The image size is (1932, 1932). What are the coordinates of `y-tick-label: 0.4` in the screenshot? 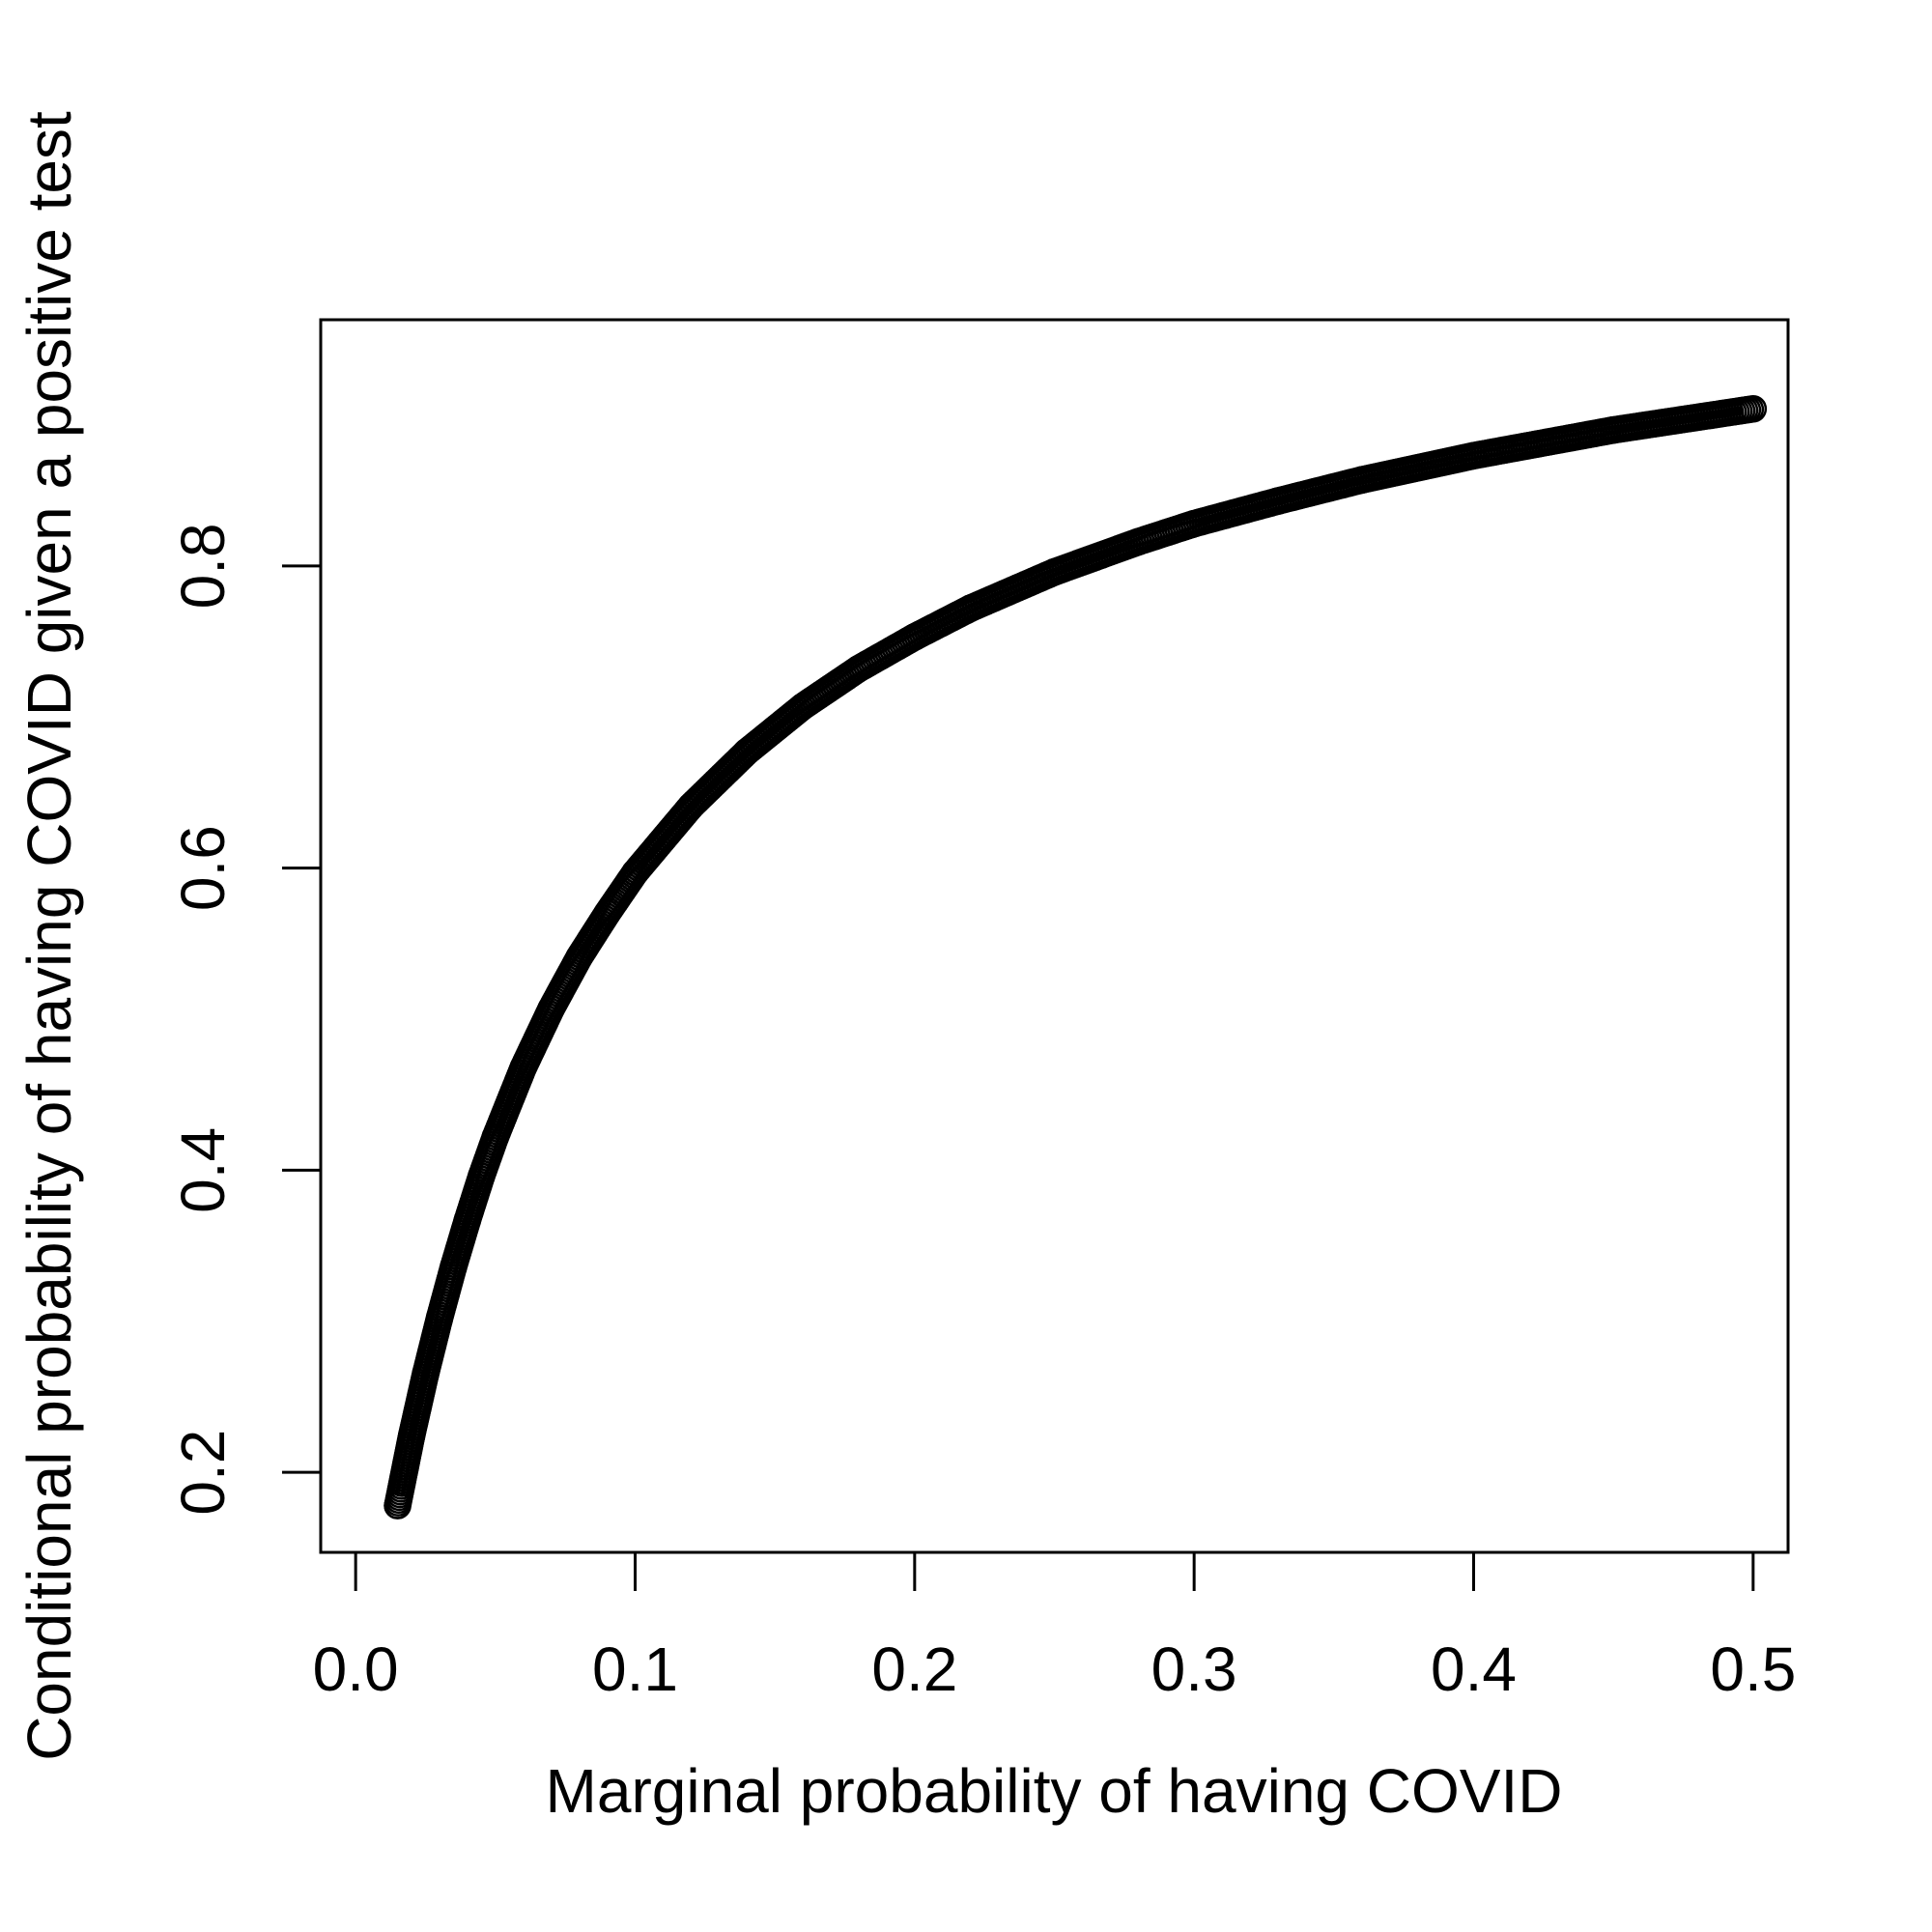 It's located at (203, 1170).